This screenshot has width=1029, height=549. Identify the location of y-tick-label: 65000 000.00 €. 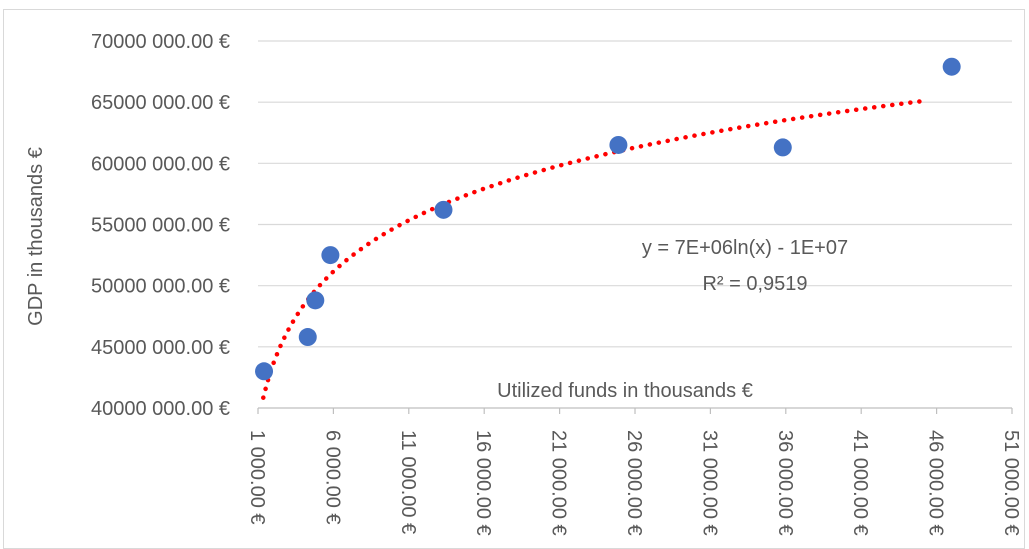
(160, 103).